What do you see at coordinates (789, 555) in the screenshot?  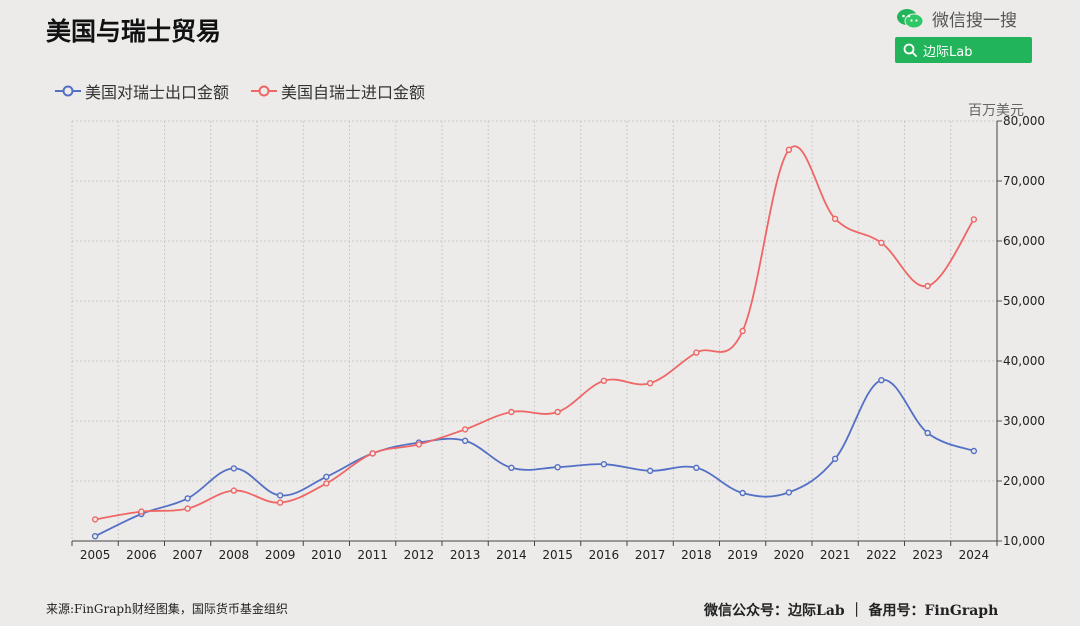 I see `x-tick-label: 2020` at bounding box center [789, 555].